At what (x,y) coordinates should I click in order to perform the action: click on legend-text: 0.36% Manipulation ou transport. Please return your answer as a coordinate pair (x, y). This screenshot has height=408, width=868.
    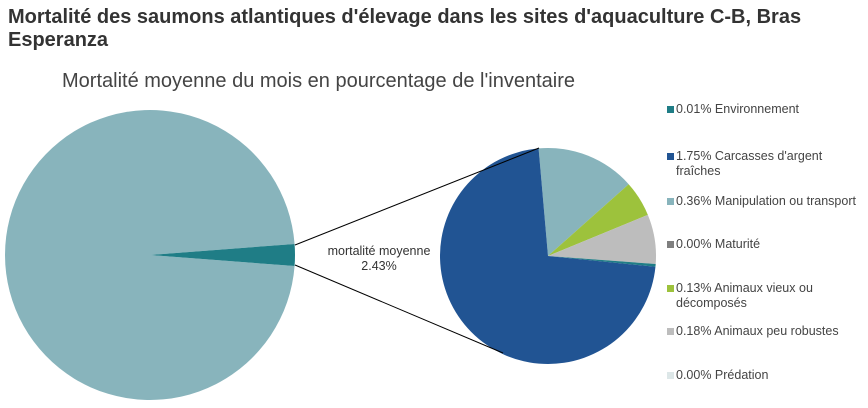
    Looking at the image, I should click on (766, 201).